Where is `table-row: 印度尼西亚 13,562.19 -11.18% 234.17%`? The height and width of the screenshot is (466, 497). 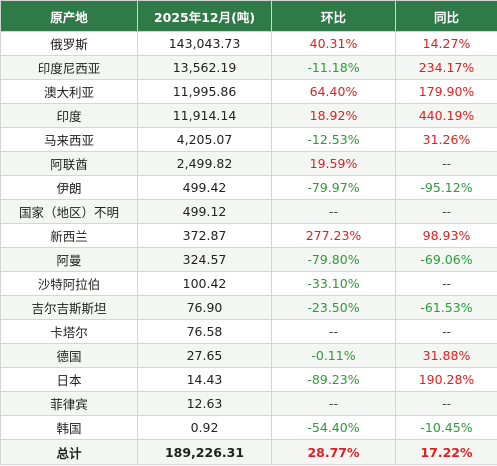
table-row: 印度尼西亚 13,562.19 -11.18% 234.17% is located at coordinates (248, 67).